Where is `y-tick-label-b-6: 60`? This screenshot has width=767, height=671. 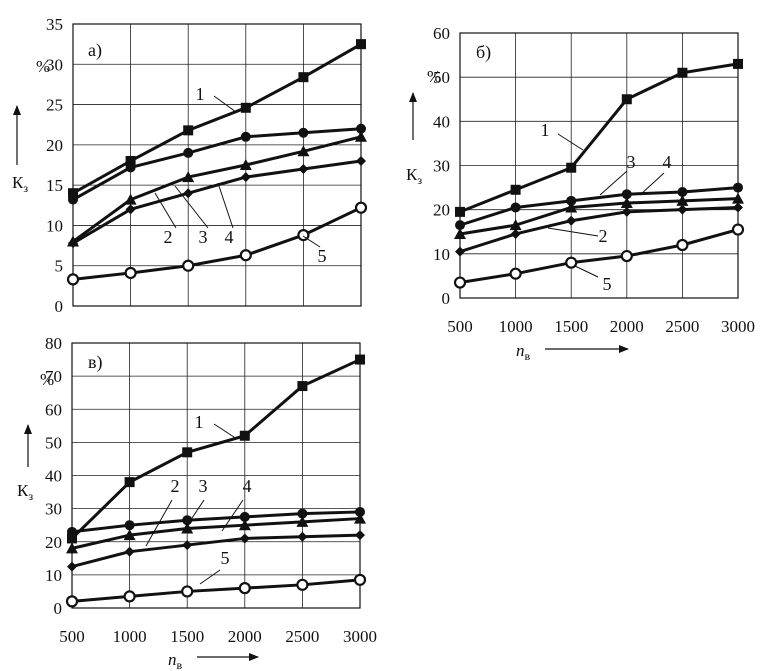 y-tick-label-b-6: 60 is located at coordinates (441, 33).